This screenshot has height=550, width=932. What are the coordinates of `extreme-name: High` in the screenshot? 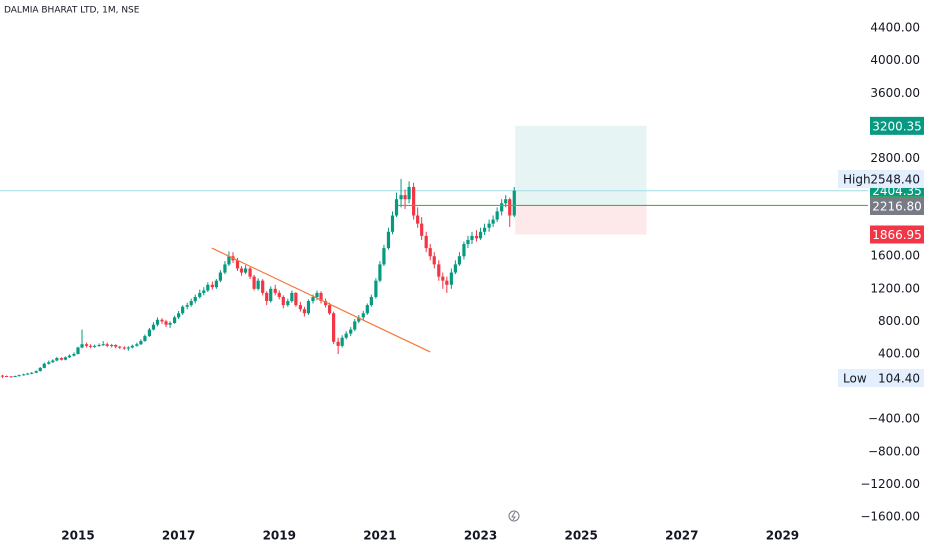 It's located at (857, 179).